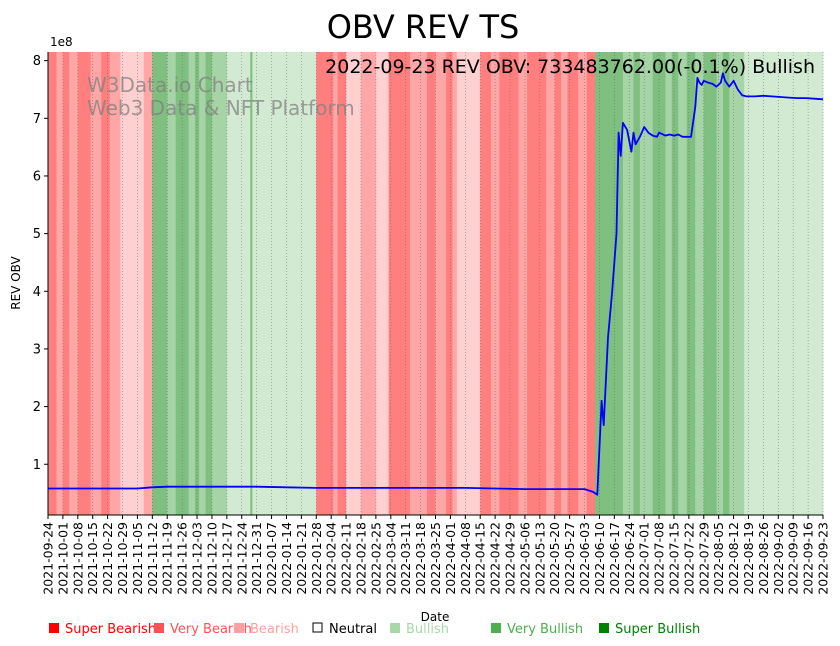 The height and width of the screenshot is (646, 840). I want to click on legend-label: Bullish, so click(427, 629).